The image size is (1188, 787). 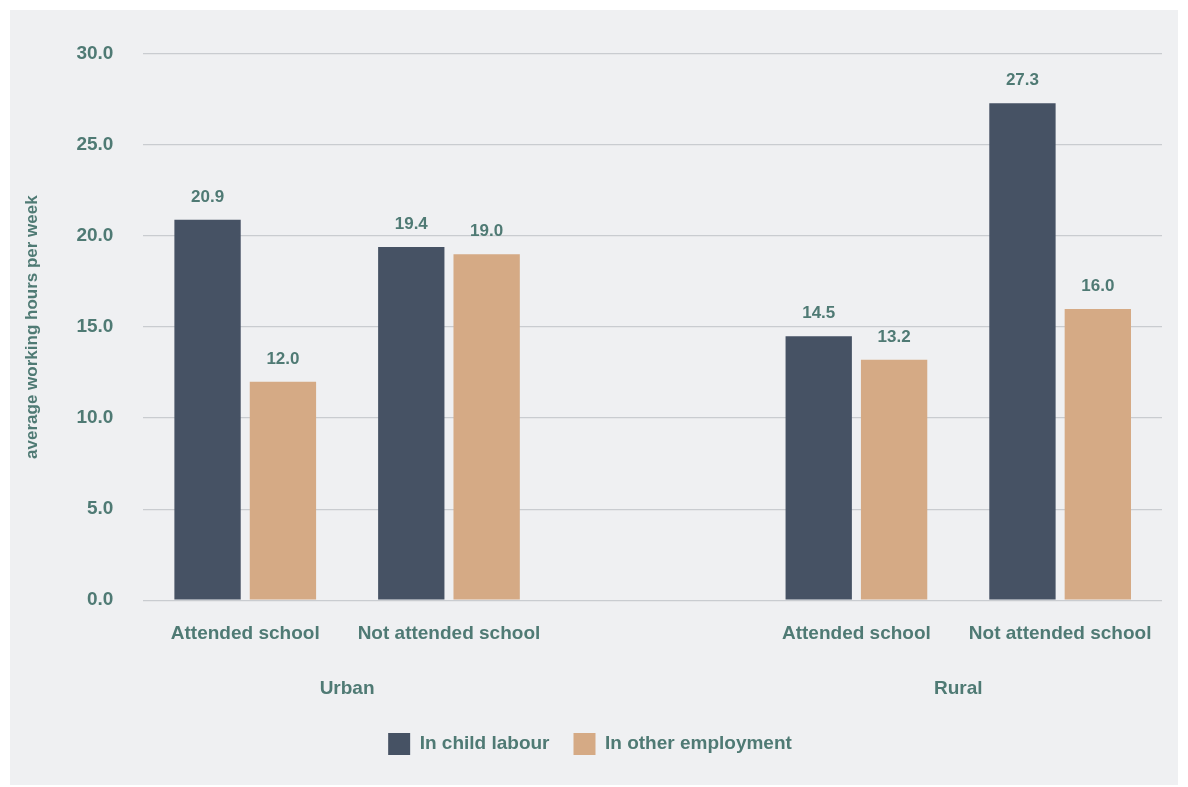 What do you see at coordinates (95, 417) in the screenshot?
I see `y-tick-label: 10.0` at bounding box center [95, 417].